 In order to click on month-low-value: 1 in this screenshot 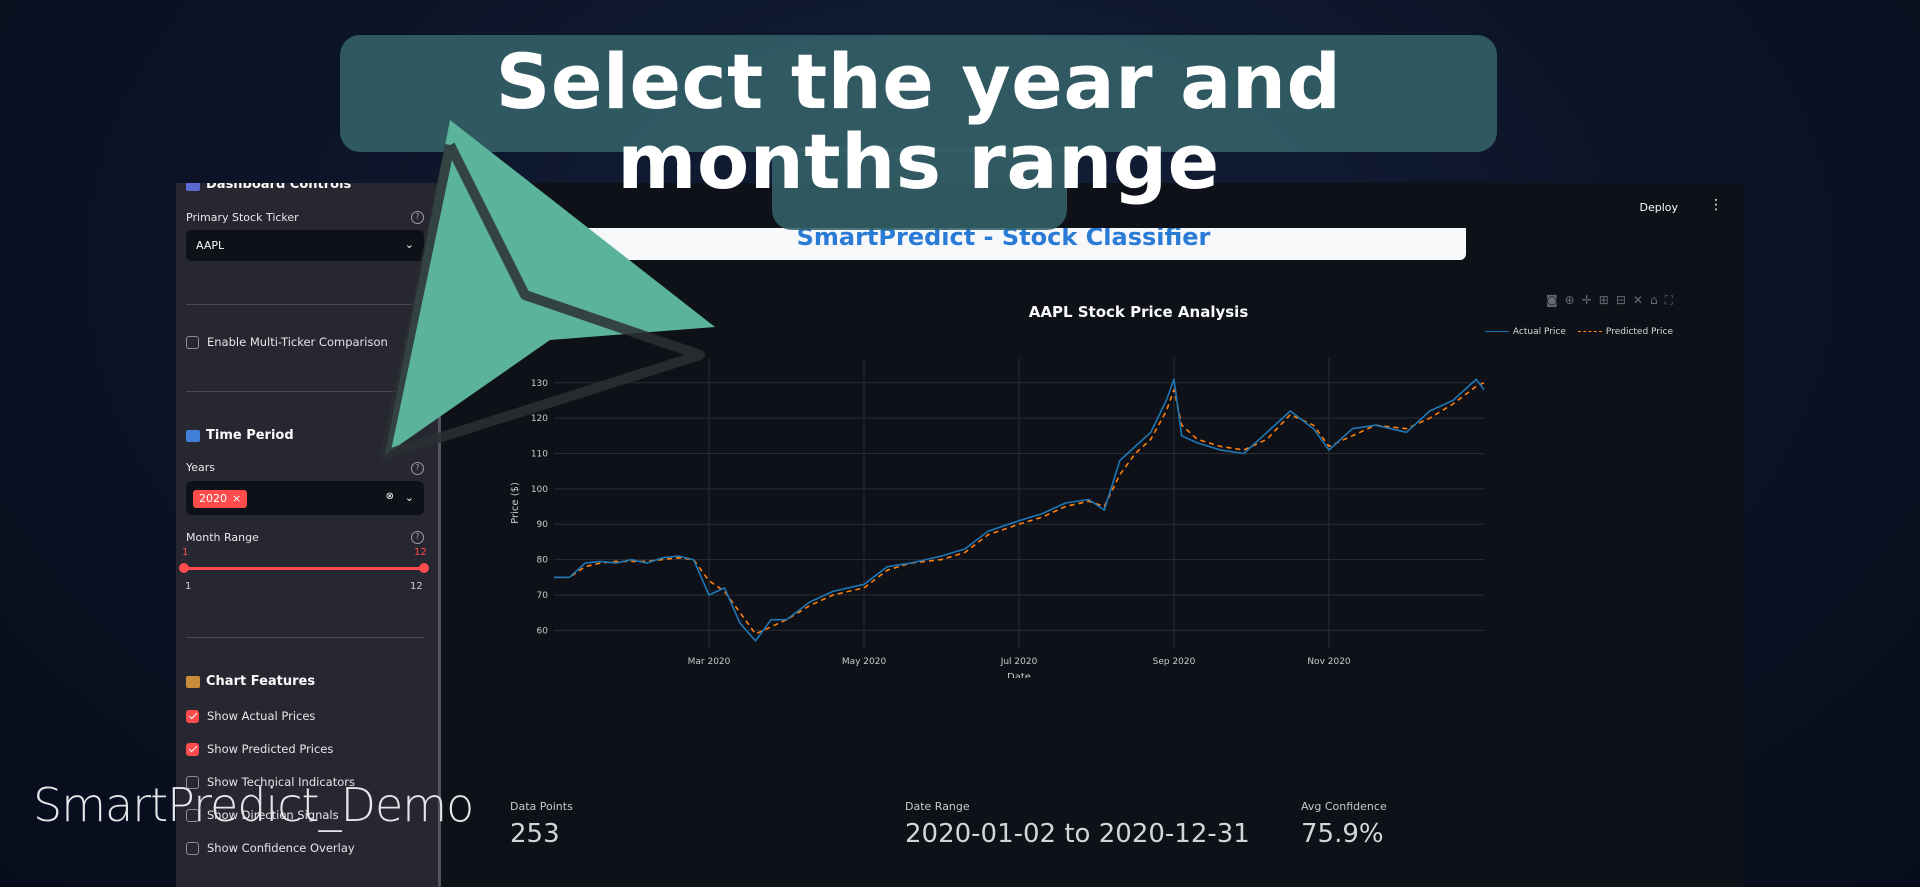, I will do `click(185, 552)`.